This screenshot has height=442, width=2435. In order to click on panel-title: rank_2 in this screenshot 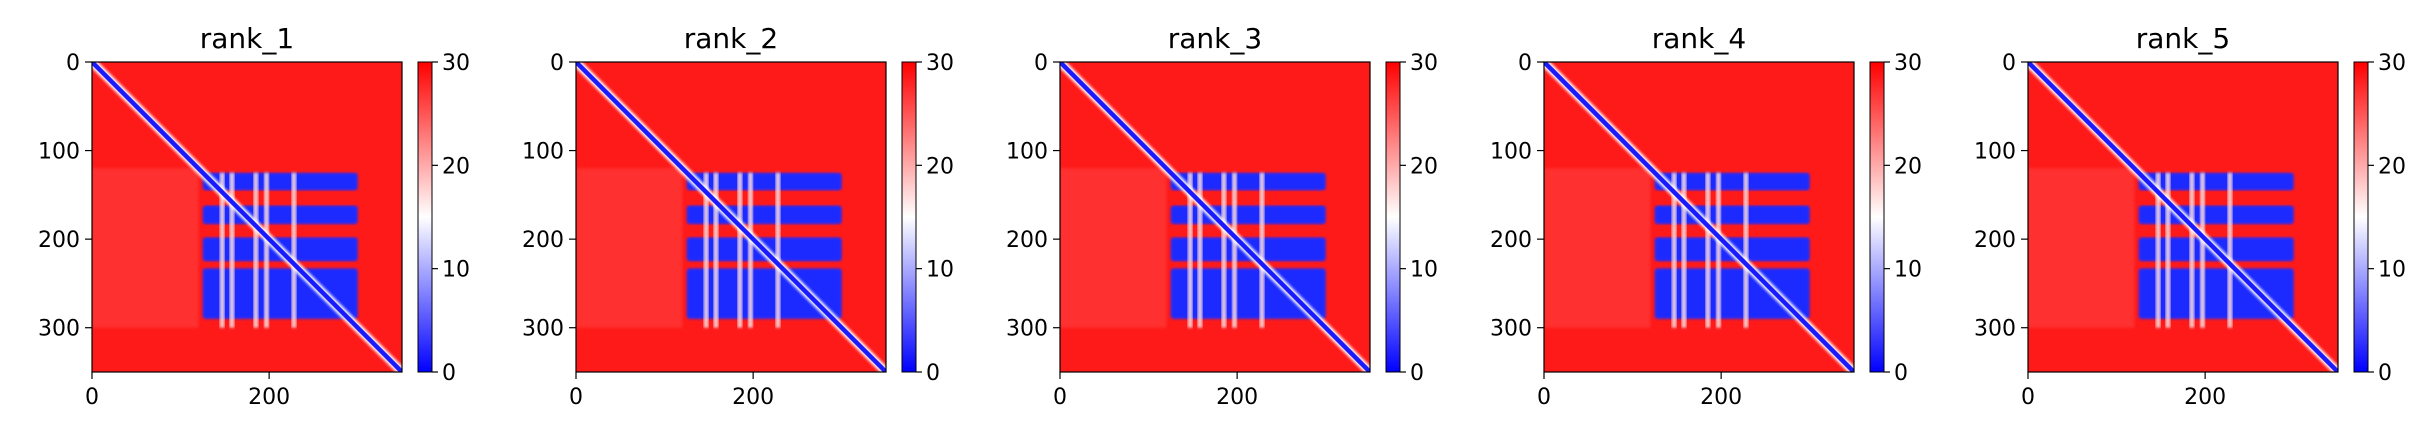, I will do `click(731, 38)`.